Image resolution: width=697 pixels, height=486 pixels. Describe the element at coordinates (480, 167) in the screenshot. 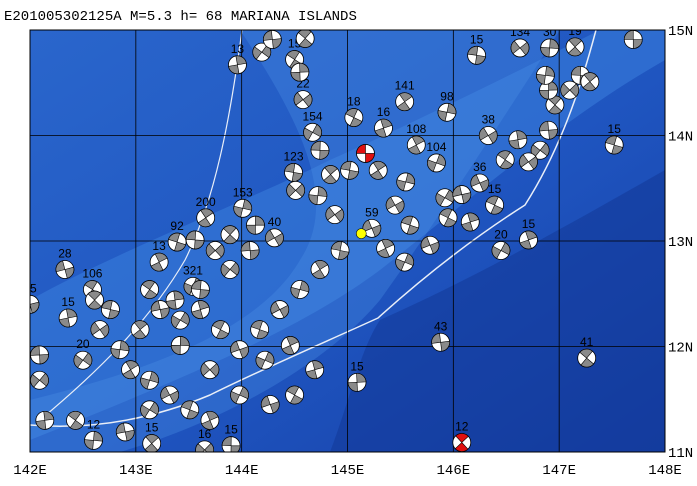

I see `depth-label: 36` at that location.